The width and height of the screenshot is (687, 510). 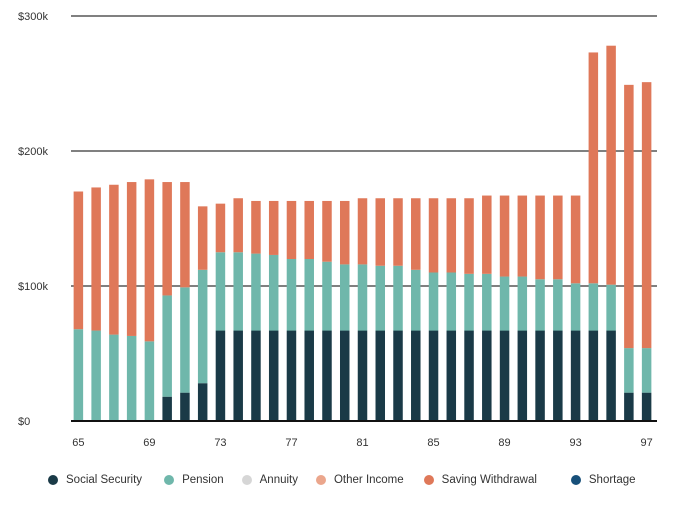 I want to click on legend-label: Shortage, so click(x=612, y=480).